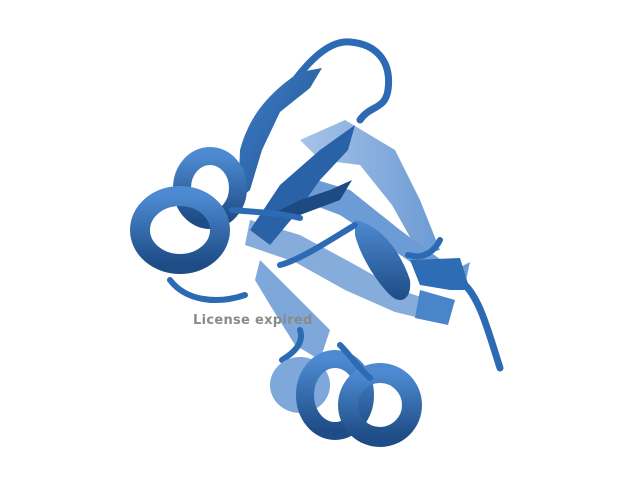  I want to click on tail-right, so click(482, 326).